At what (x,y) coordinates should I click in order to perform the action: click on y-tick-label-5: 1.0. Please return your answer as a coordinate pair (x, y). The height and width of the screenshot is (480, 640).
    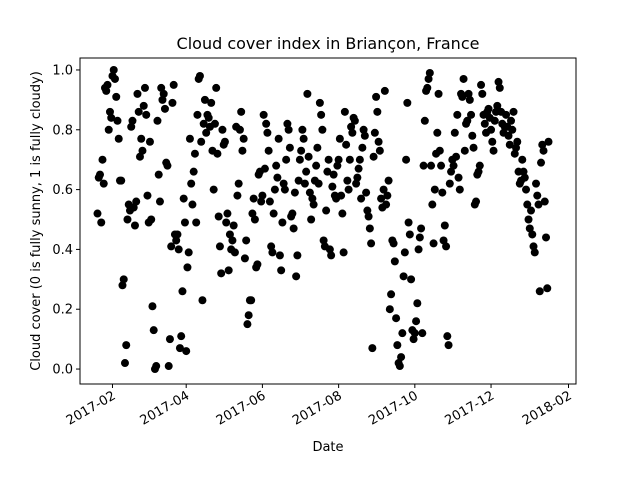
    Looking at the image, I should click on (62, 70).